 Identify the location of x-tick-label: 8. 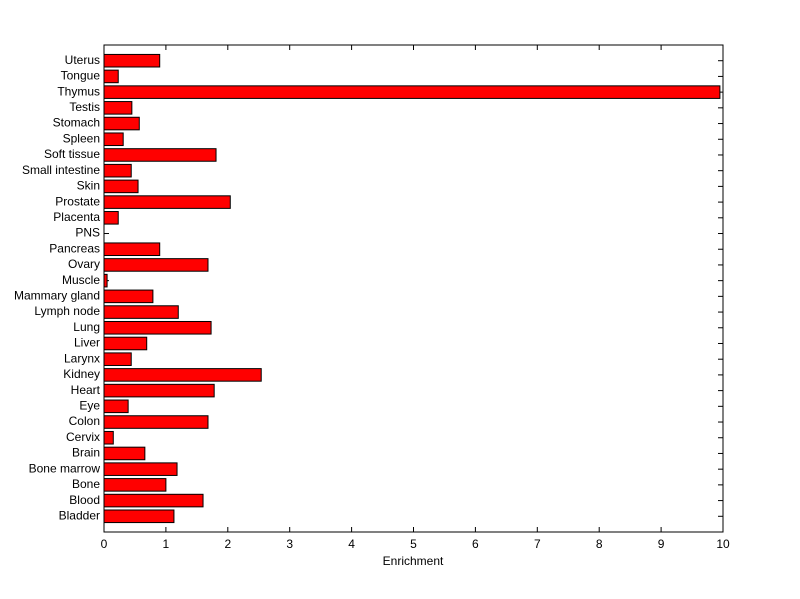
(599, 544).